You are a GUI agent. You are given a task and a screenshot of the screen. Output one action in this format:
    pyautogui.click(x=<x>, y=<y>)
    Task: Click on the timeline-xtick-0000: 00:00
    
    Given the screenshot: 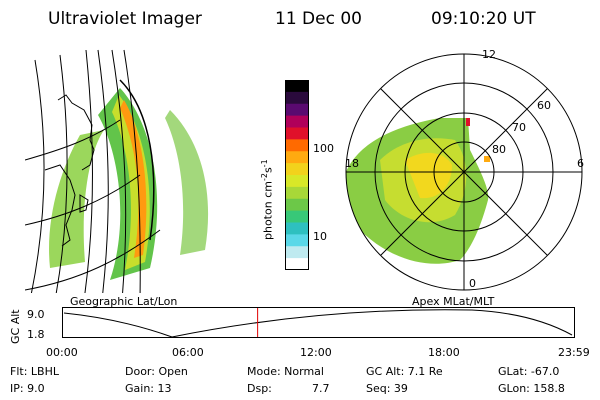 What is the action you would take?
    pyautogui.click(x=62, y=352)
    